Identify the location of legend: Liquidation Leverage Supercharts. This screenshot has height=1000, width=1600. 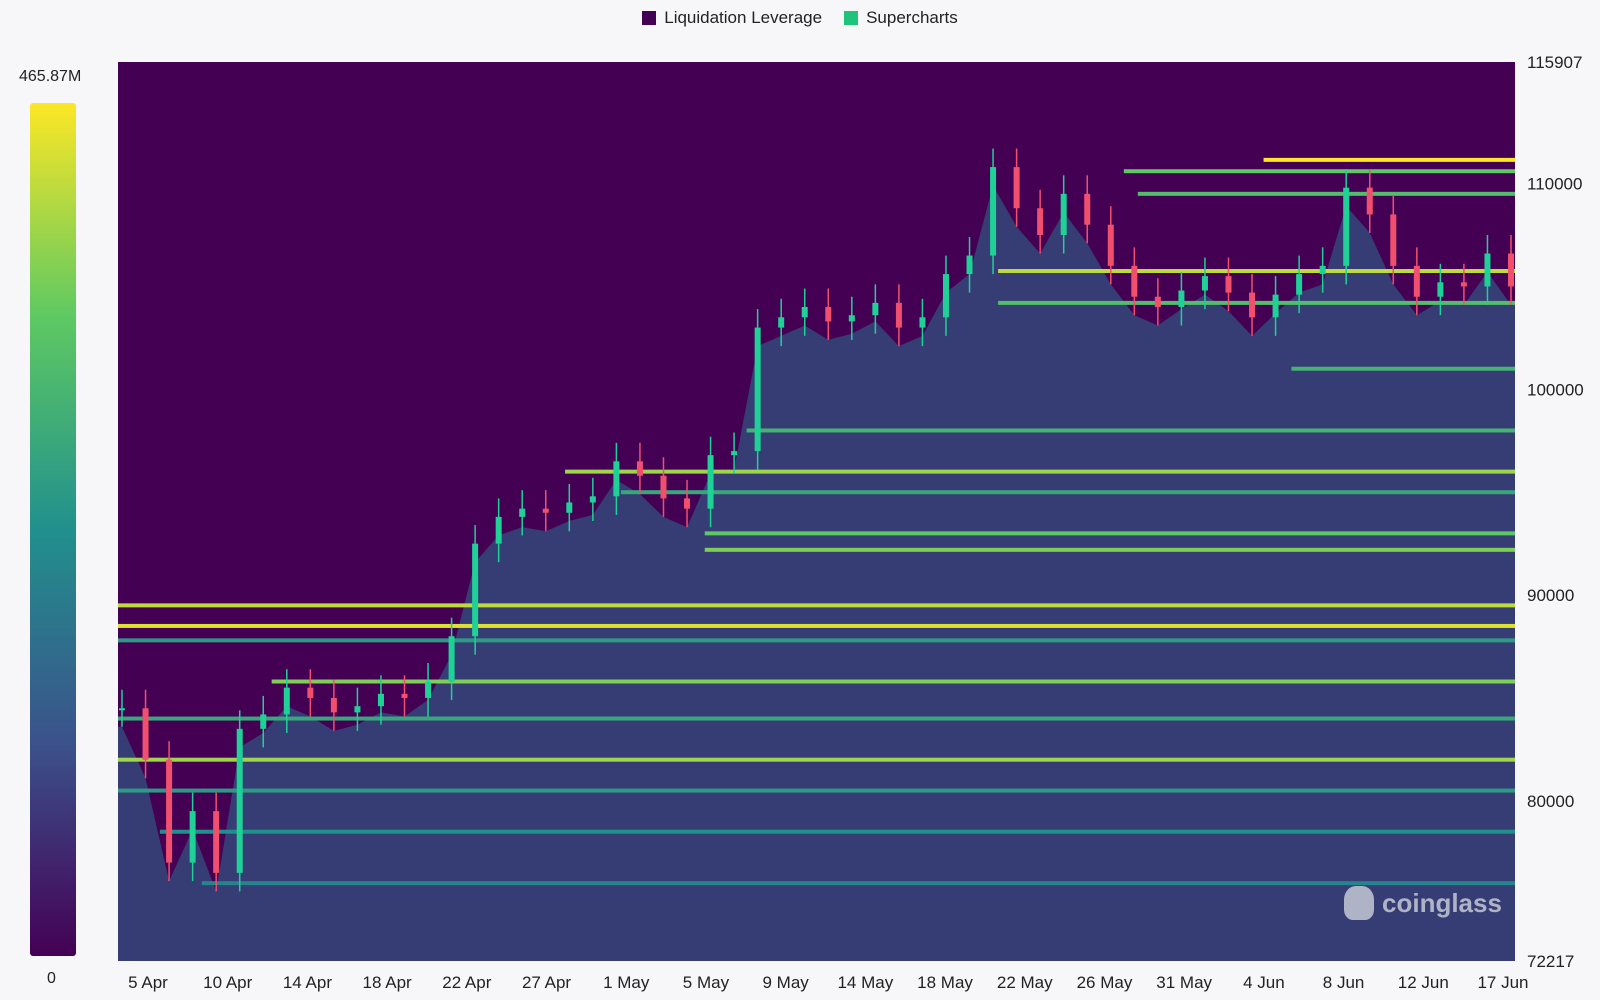
(800, 18).